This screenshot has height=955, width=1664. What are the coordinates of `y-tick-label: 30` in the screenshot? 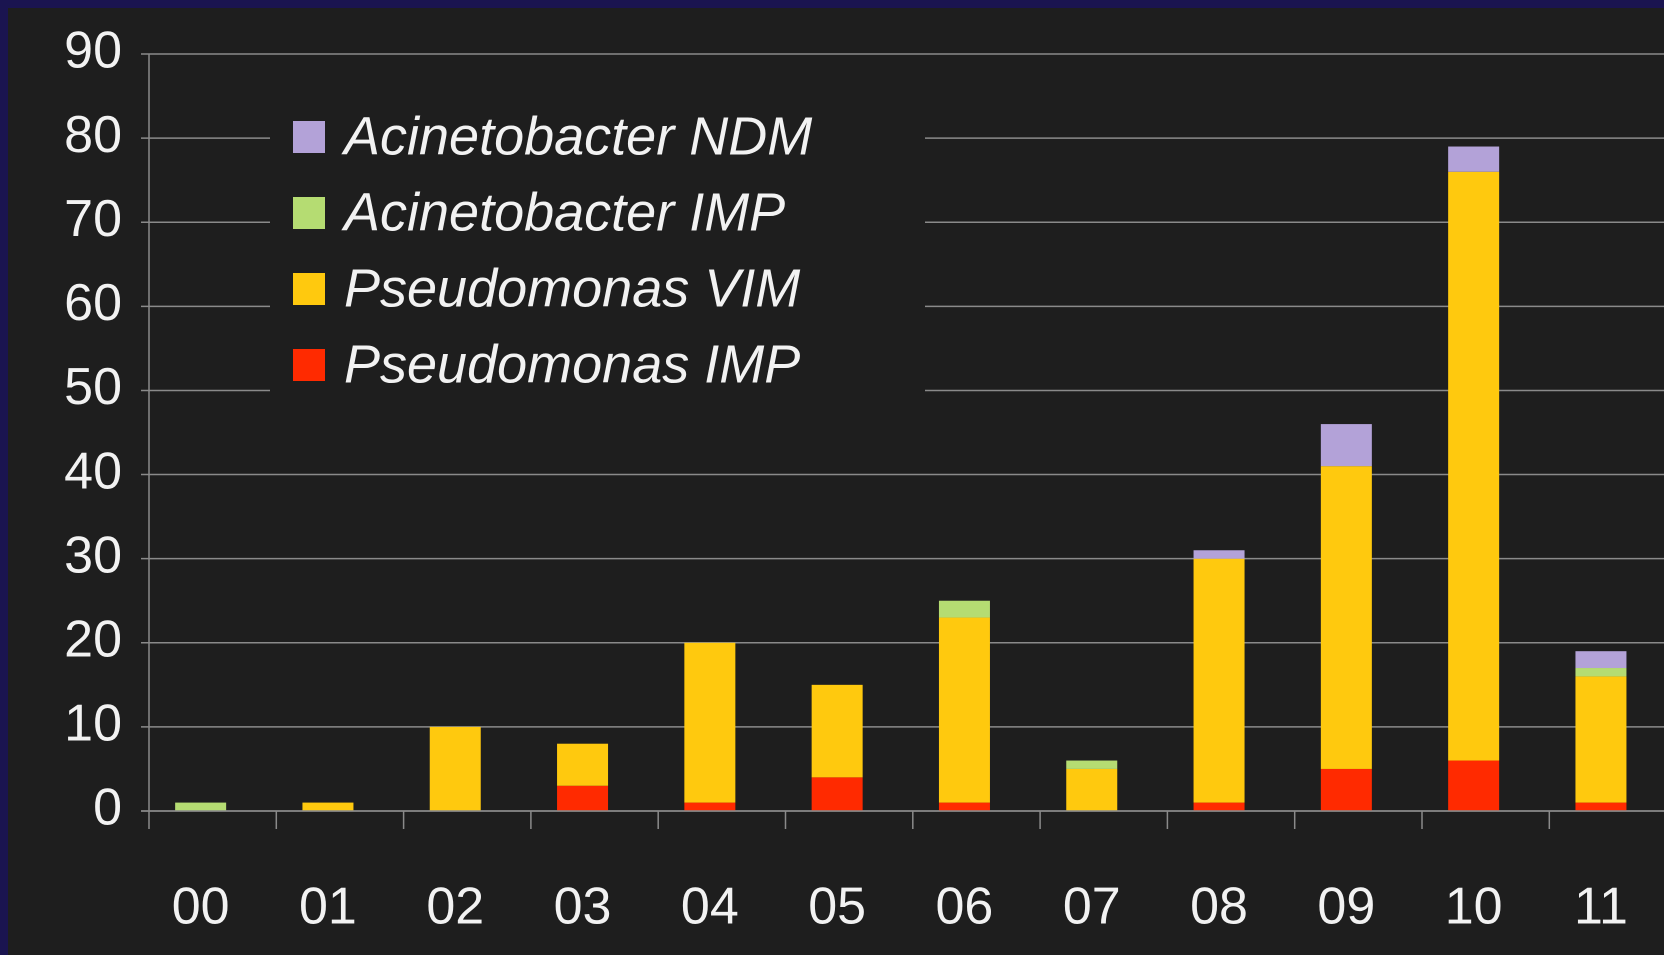 It's located at (93, 555).